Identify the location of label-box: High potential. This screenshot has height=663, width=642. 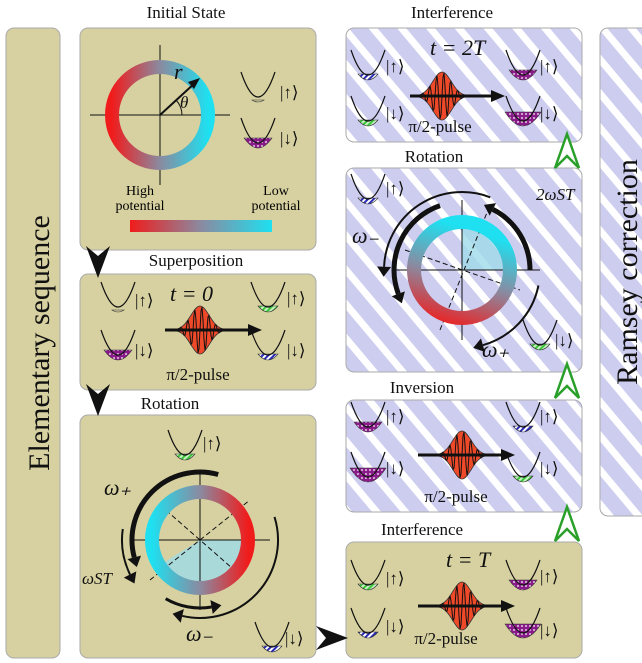
(140, 199).